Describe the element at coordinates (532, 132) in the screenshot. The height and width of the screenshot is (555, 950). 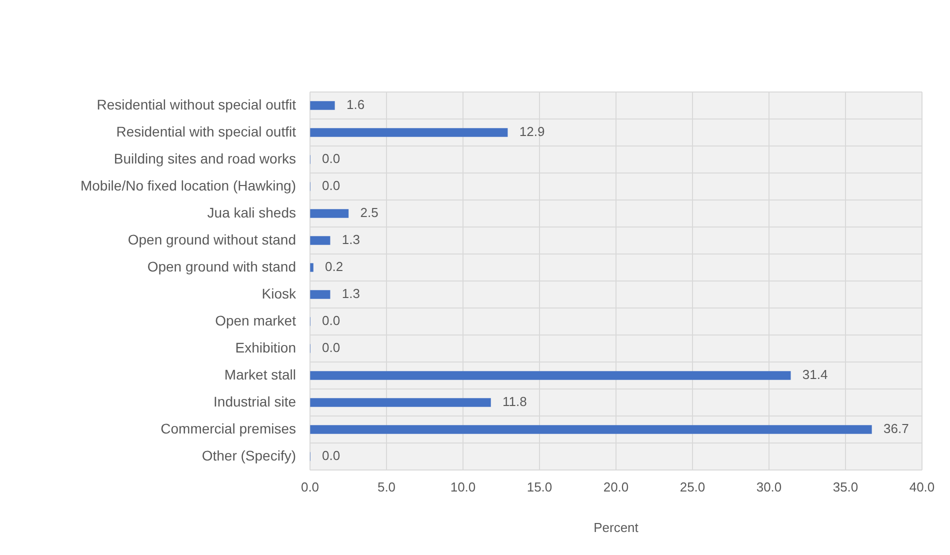
I see `data-label: 12.9` at that location.